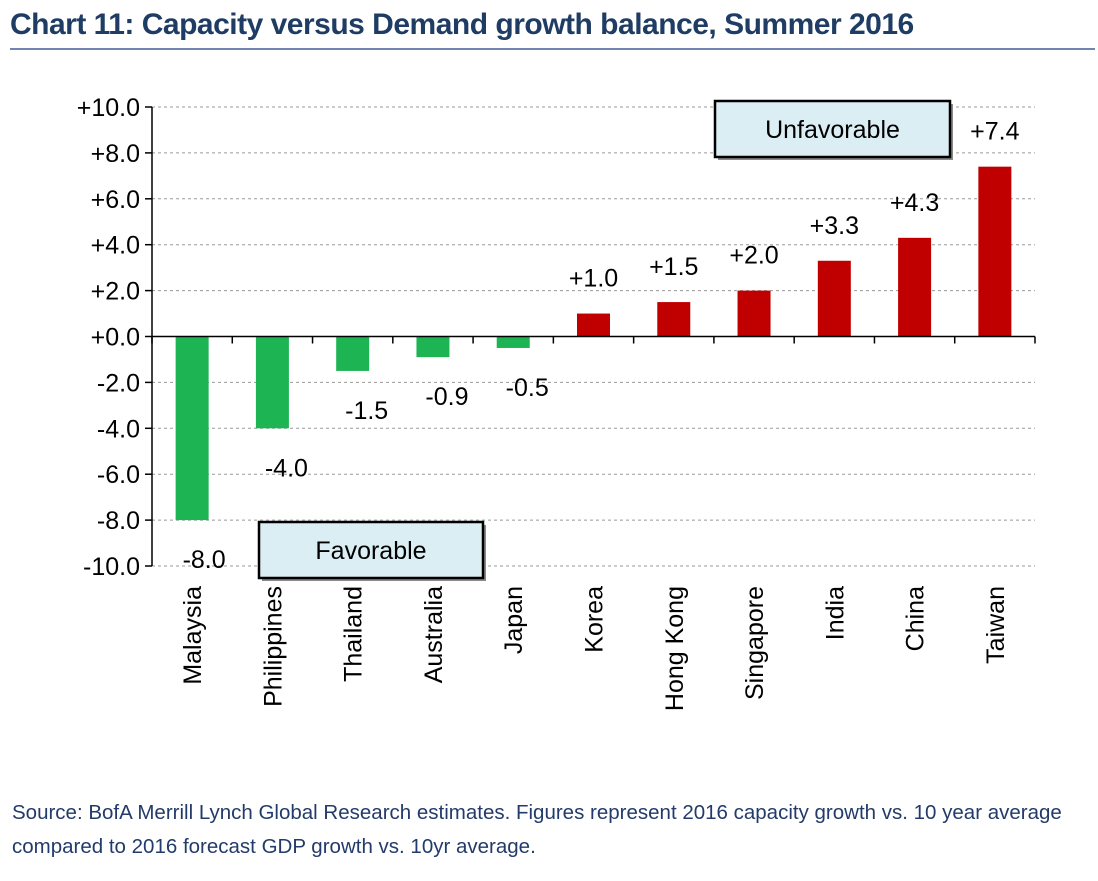 This screenshot has height=881, width=1098. Describe the element at coordinates (192, 428) in the screenshot. I see `bar-malaysia` at that location.